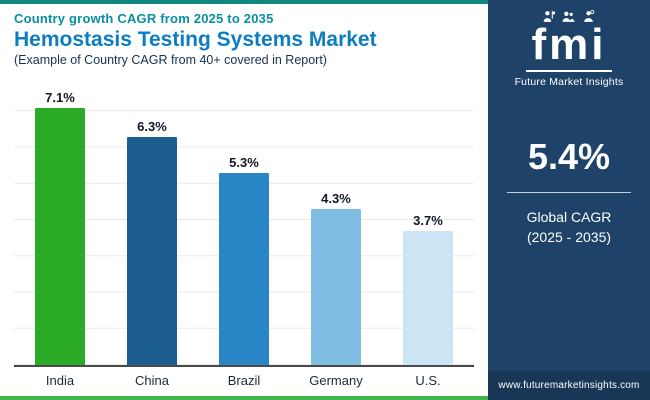  Describe the element at coordinates (569, 44) in the screenshot. I see `logo-wordmark: fmi` at that location.